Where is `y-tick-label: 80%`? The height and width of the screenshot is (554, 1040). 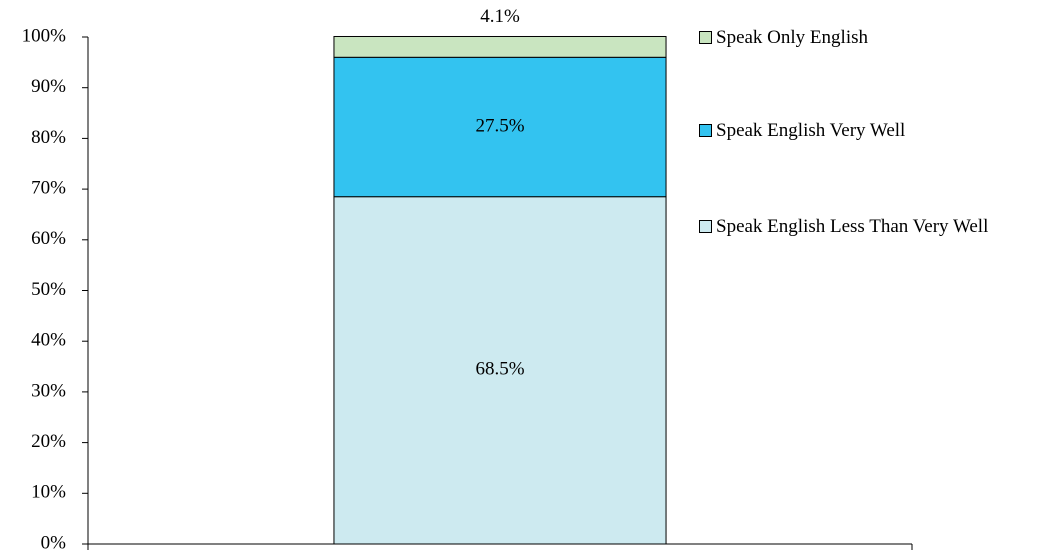 y-tick-label: 80% is located at coordinates (48, 137).